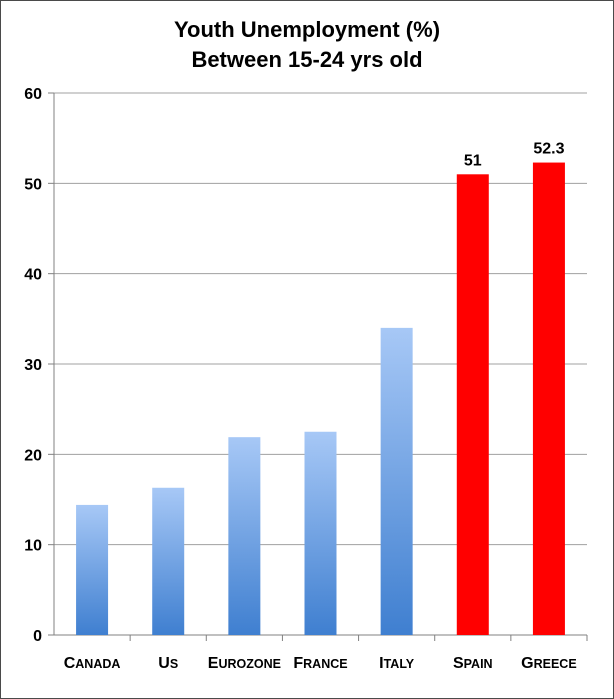  What do you see at coordinates (396, 481) in the screenshot?
I see `bar-italy` at bounding box center [396, 481].